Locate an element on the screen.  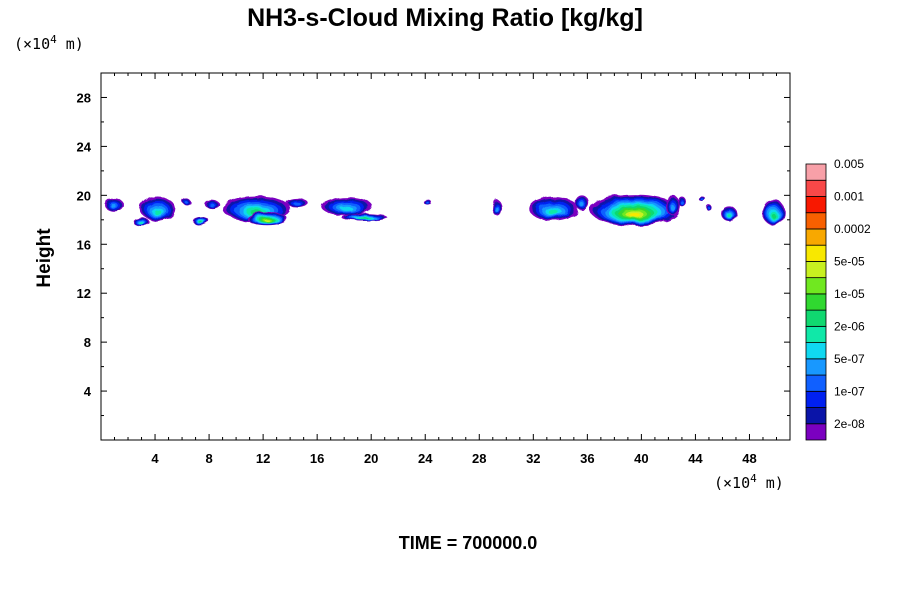
y-axis-unit: (×104 m) is located at coordinates (49, 43).